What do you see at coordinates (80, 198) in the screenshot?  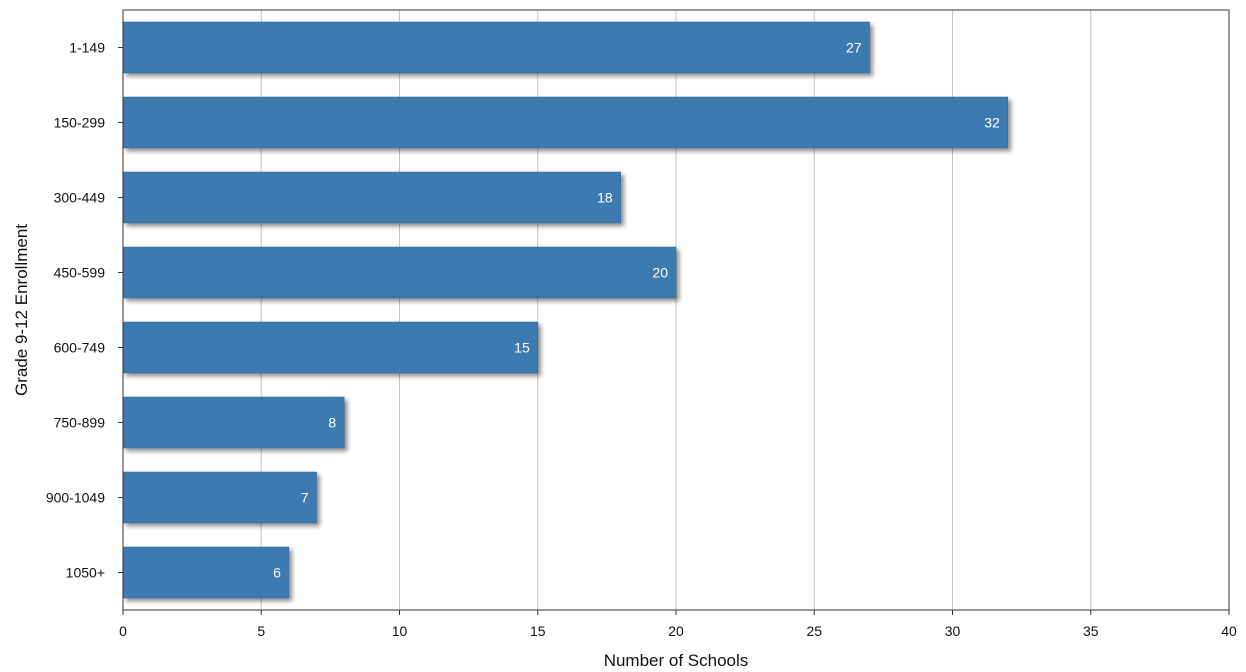 I see `y-tick-label: 300-449` at bounding box center [80, 198].